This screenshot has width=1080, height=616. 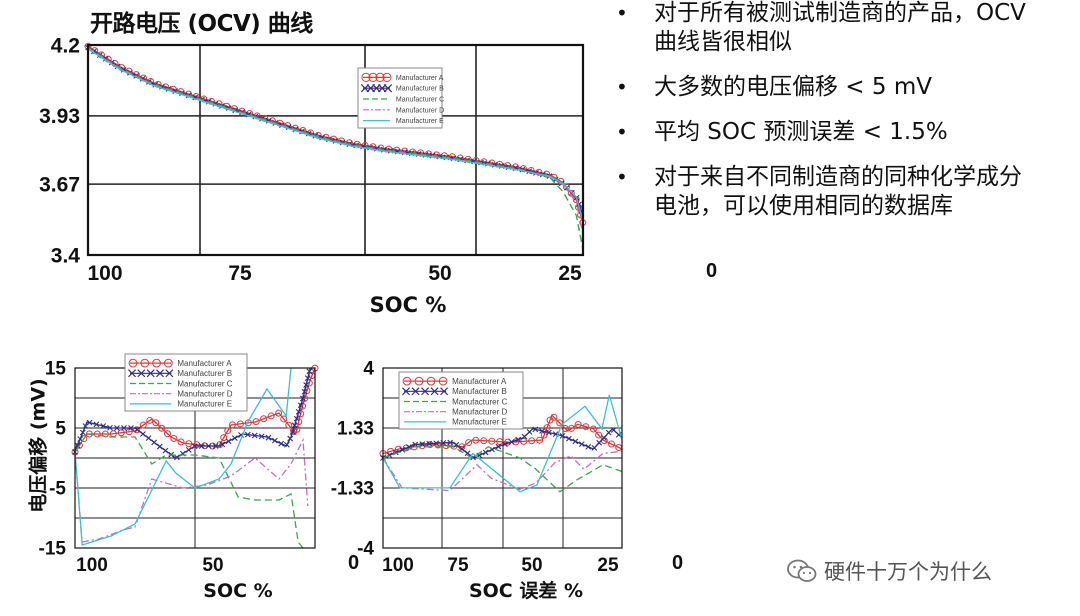 I want to click on y-tick-label: -15, so click(x=53, y=549).